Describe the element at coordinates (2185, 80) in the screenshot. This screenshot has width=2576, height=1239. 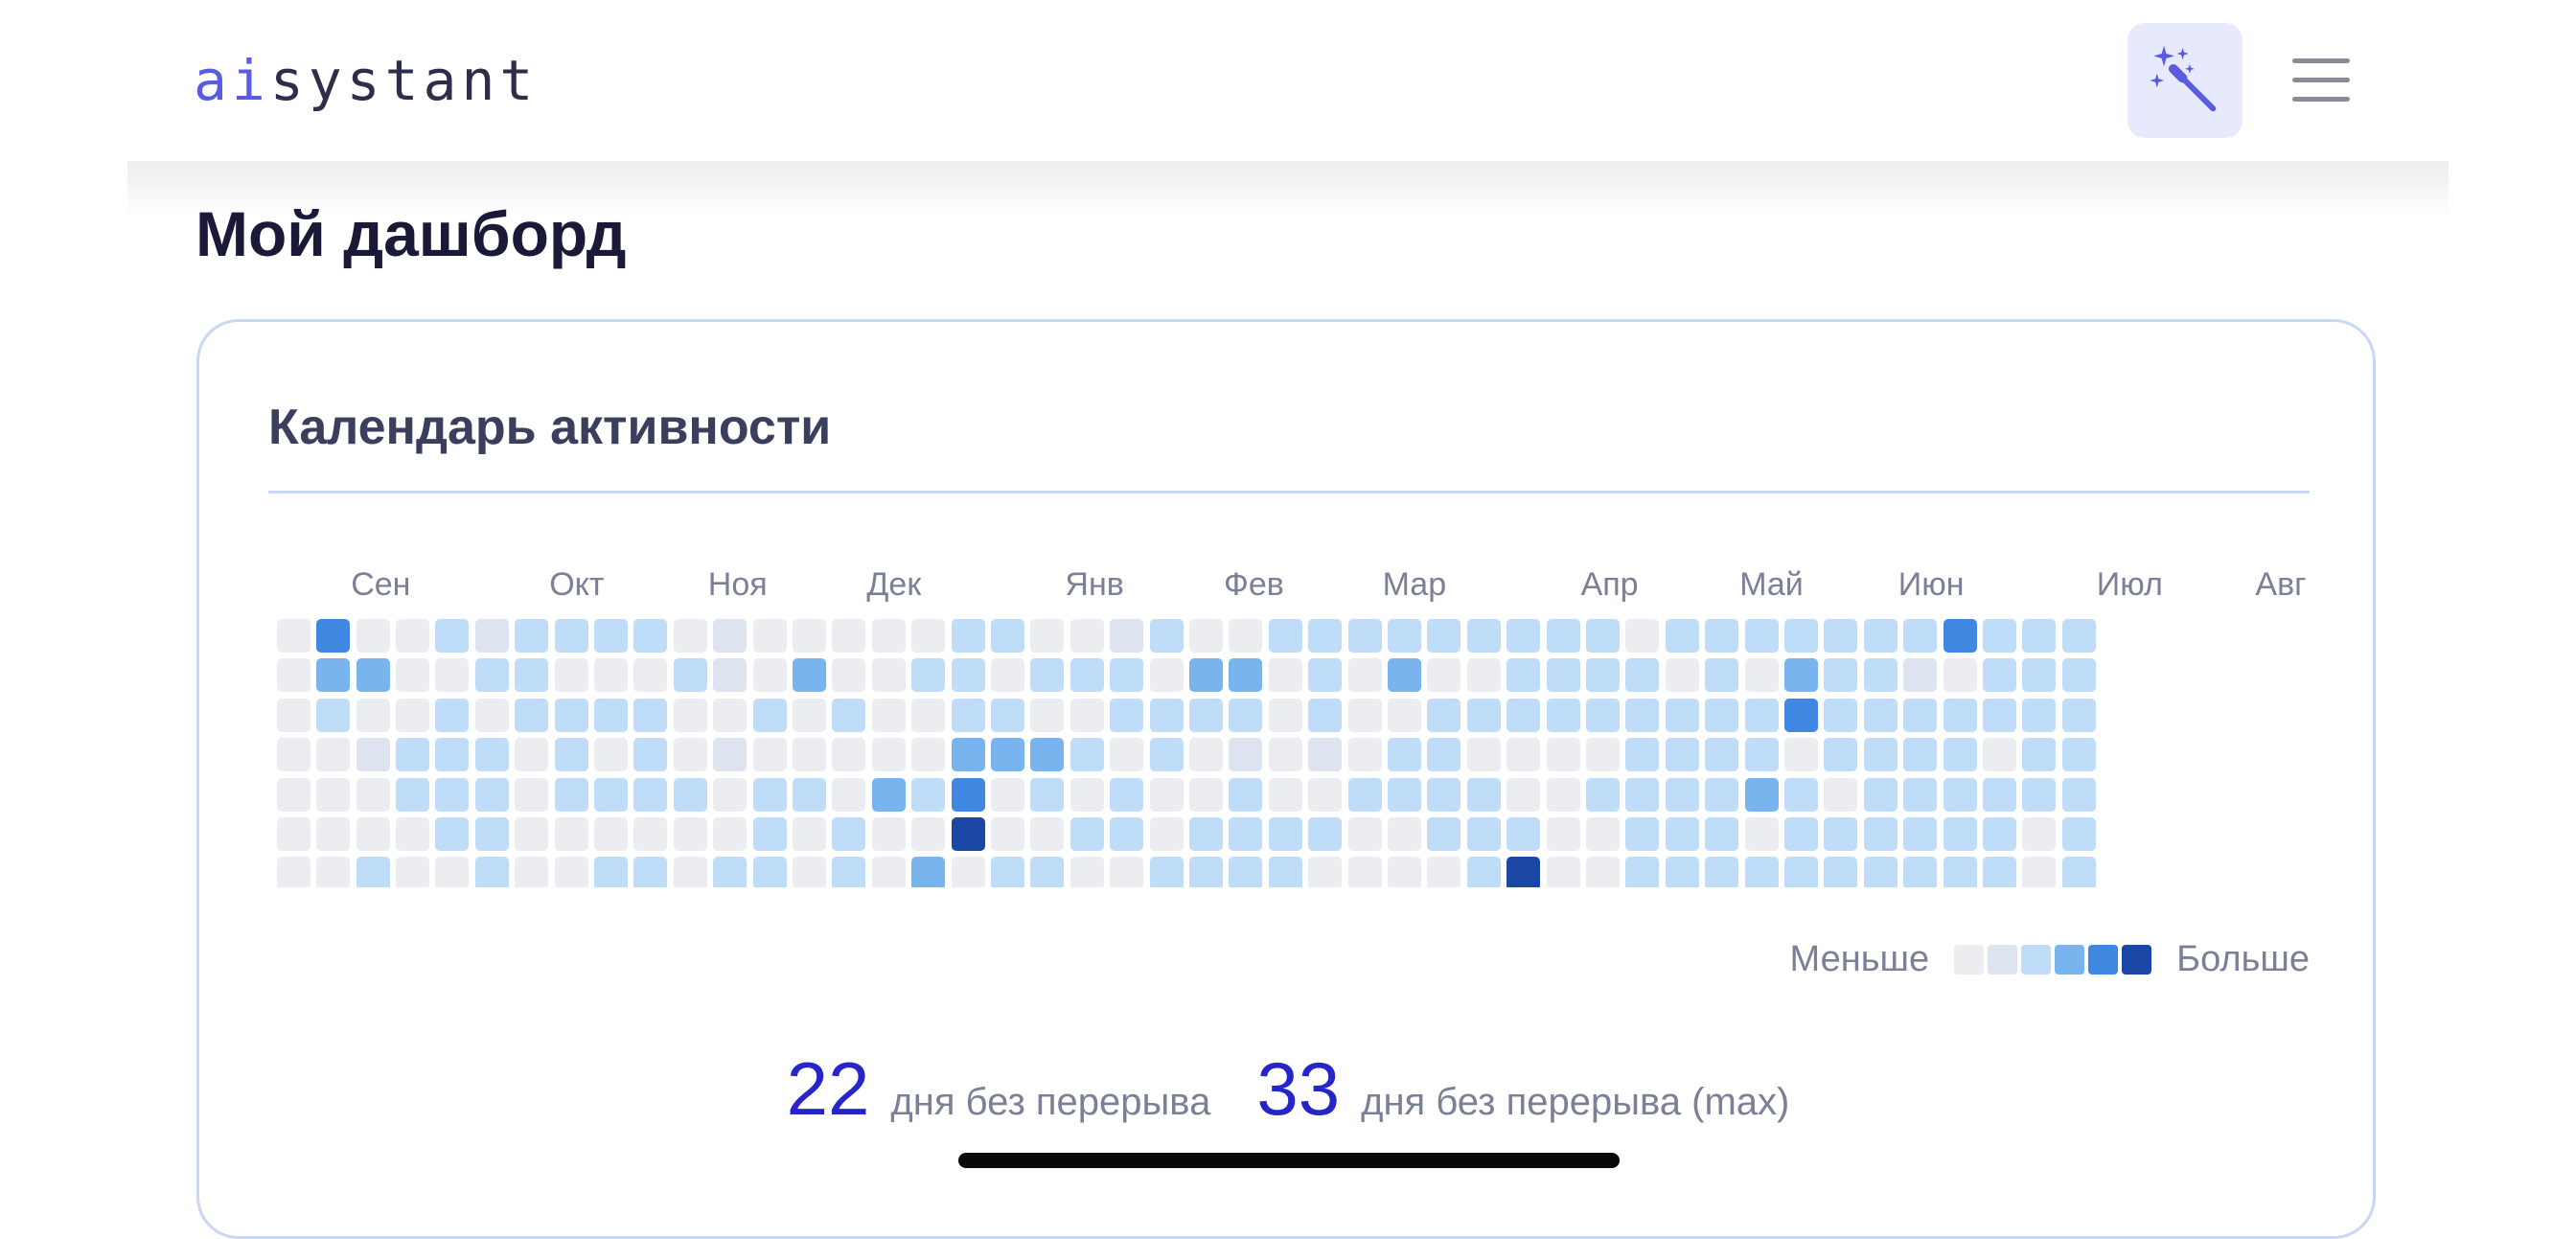
I see `magic-wand-button` at that location.